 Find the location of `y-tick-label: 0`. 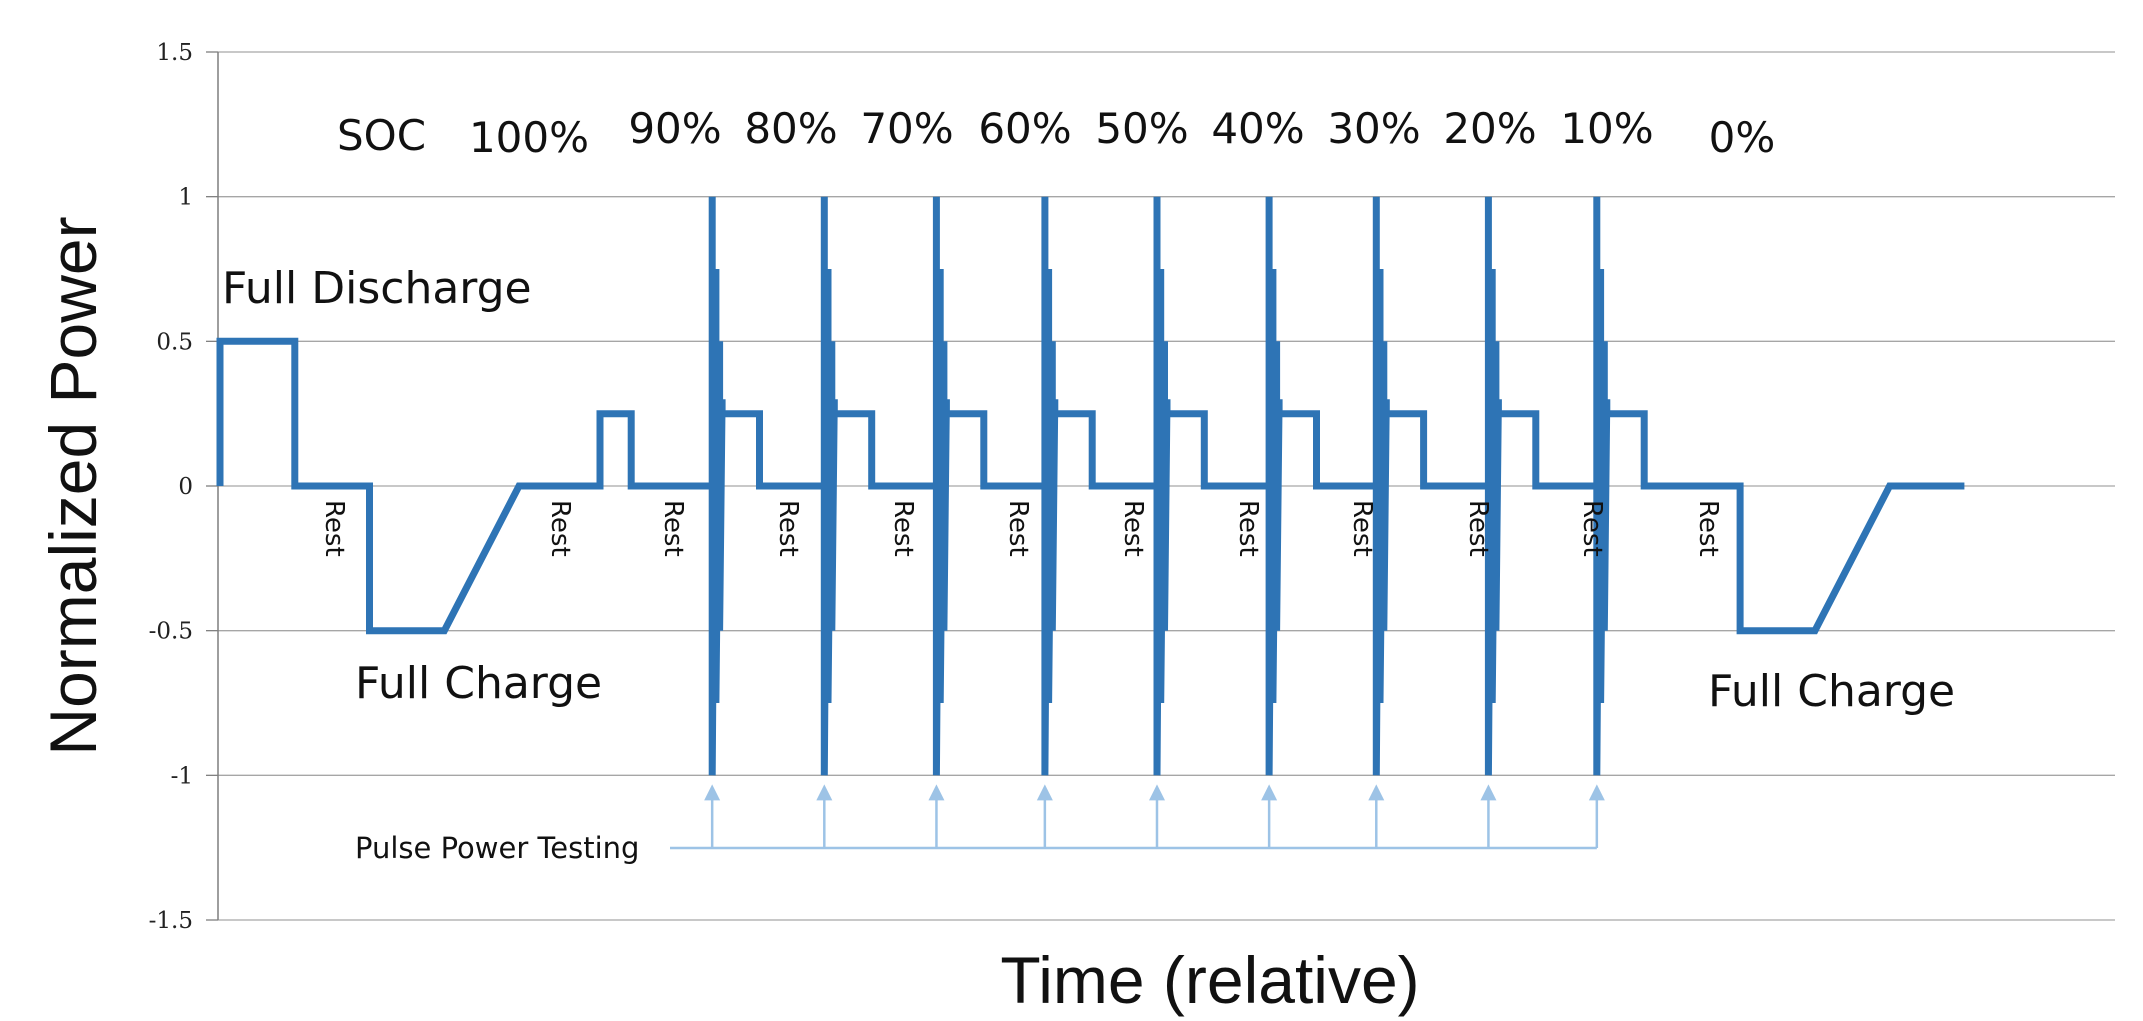

y-tick-label: 0 is located at coordinates (185, 487).